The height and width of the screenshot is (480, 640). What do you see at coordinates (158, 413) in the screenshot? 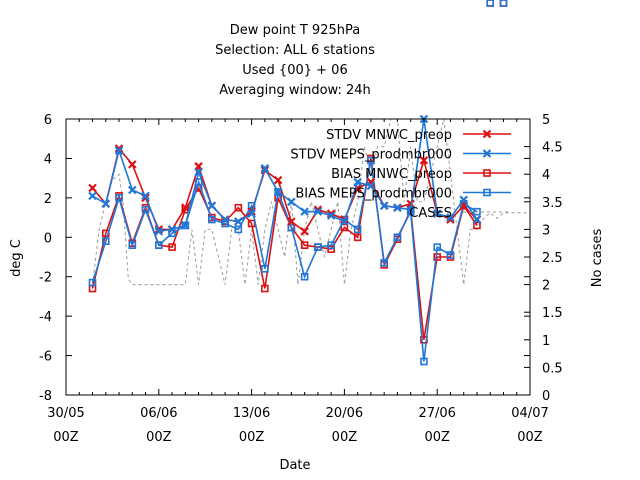
I see `x-tick-date-label: 06/06` at bounding box center [158, 413].